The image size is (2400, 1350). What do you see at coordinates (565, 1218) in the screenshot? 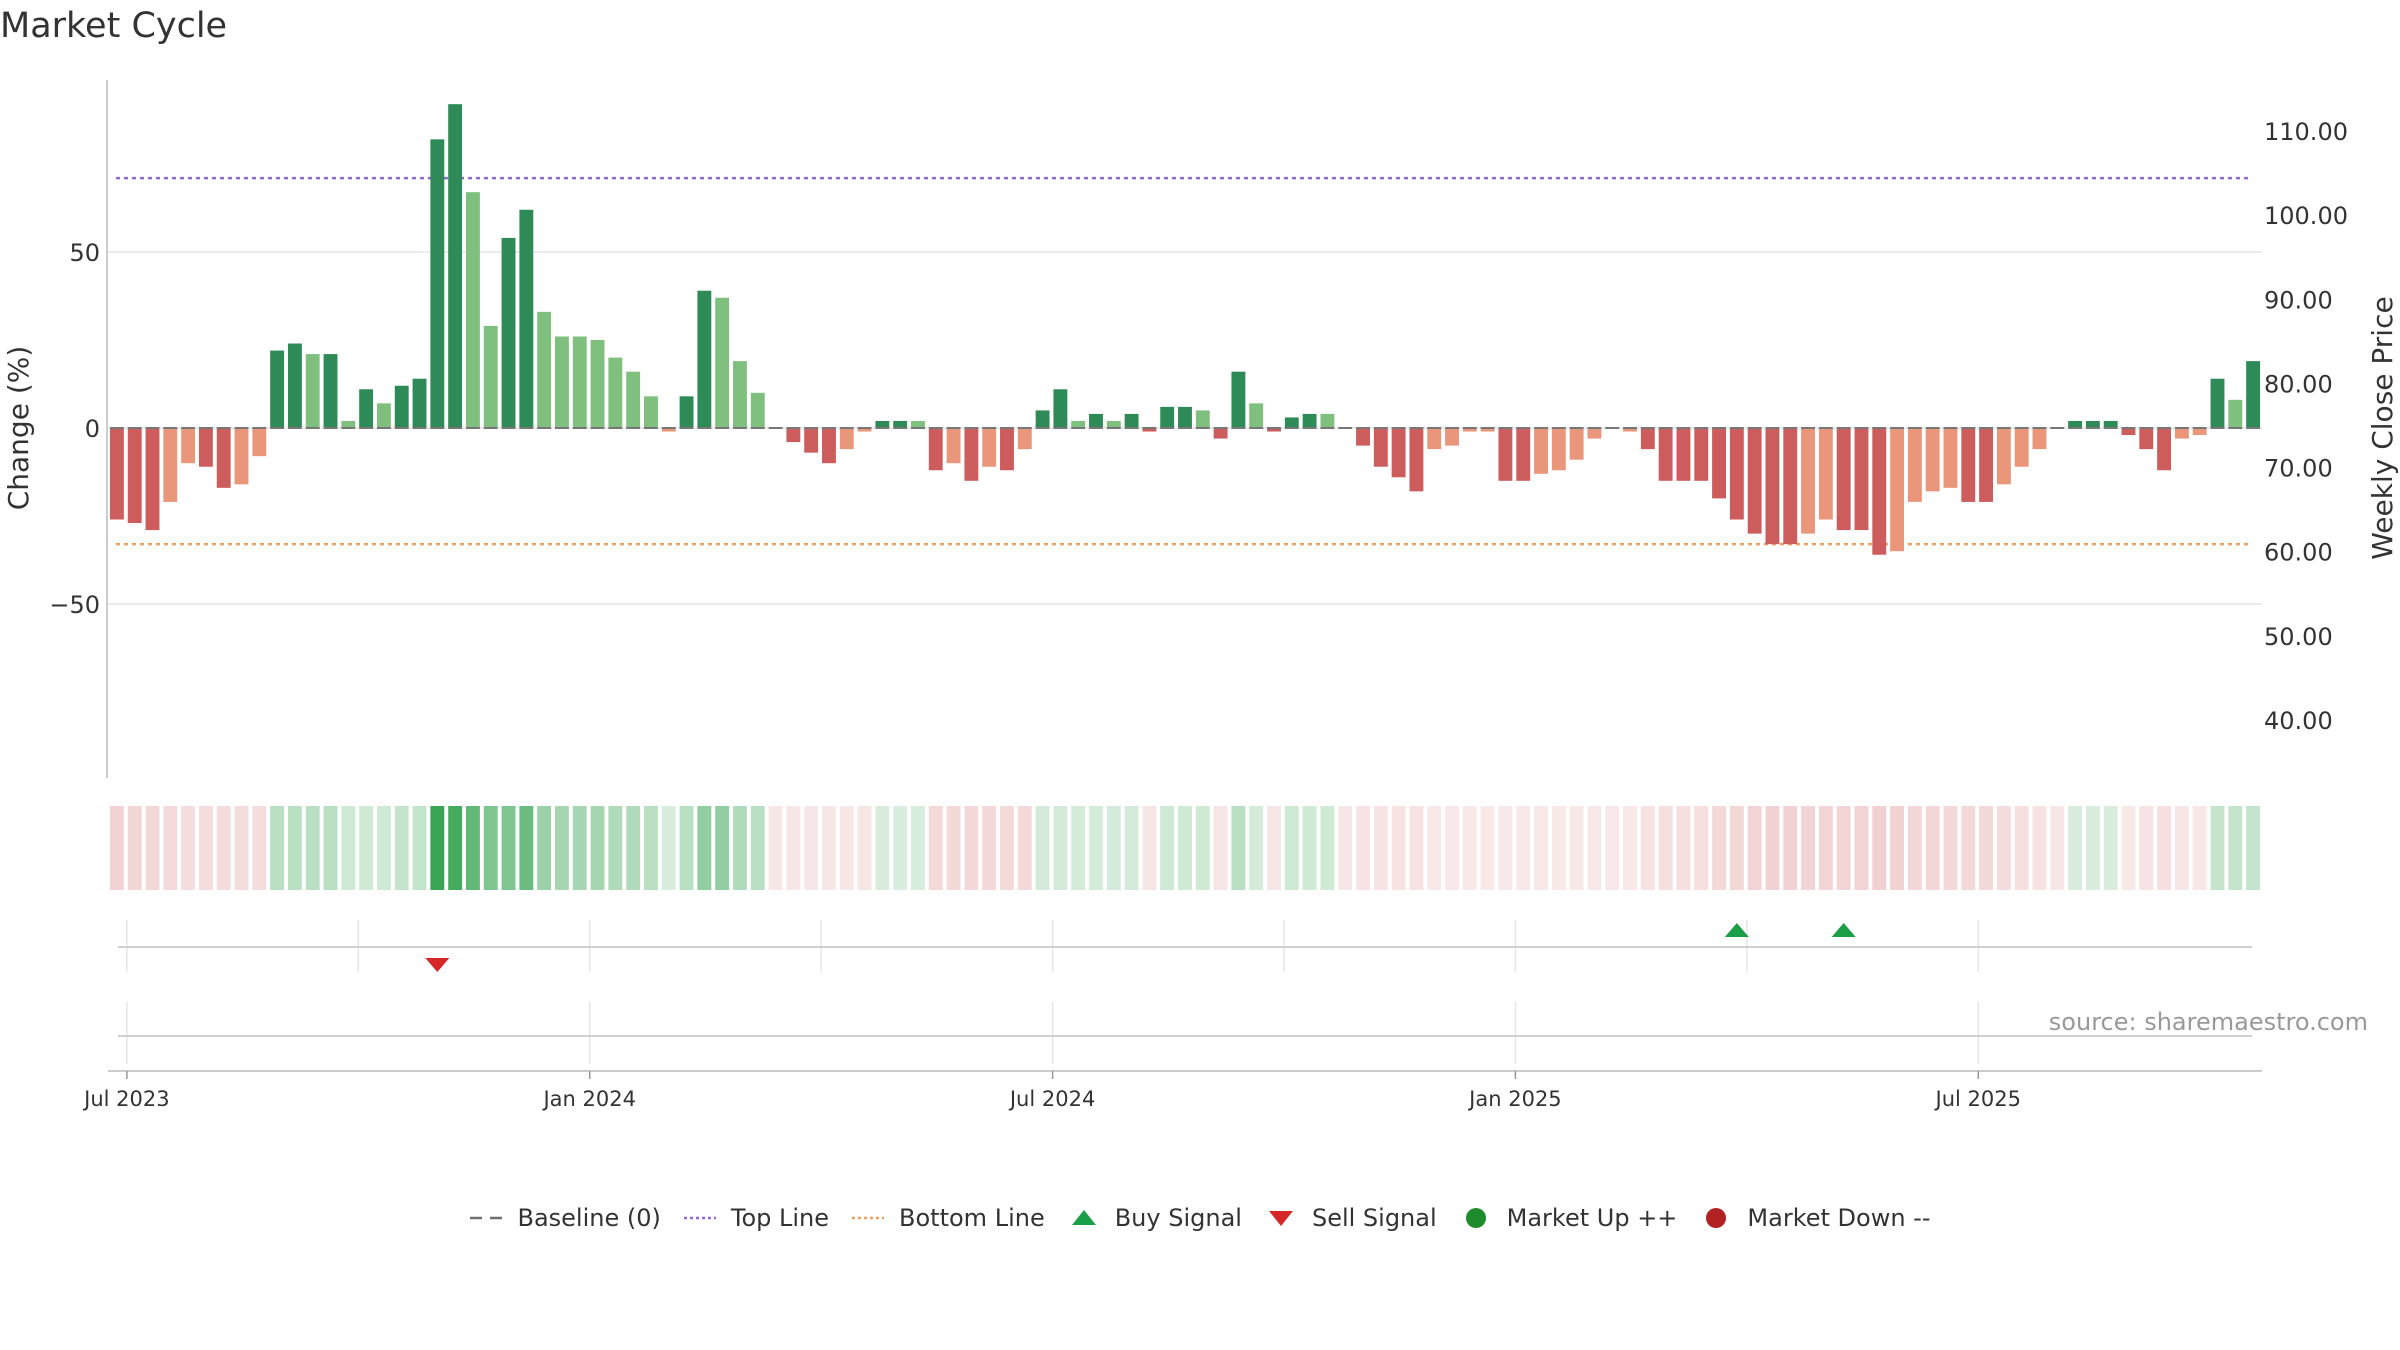
I see `legend-item: Baseline (0)` at bounding box center [565, 1218].